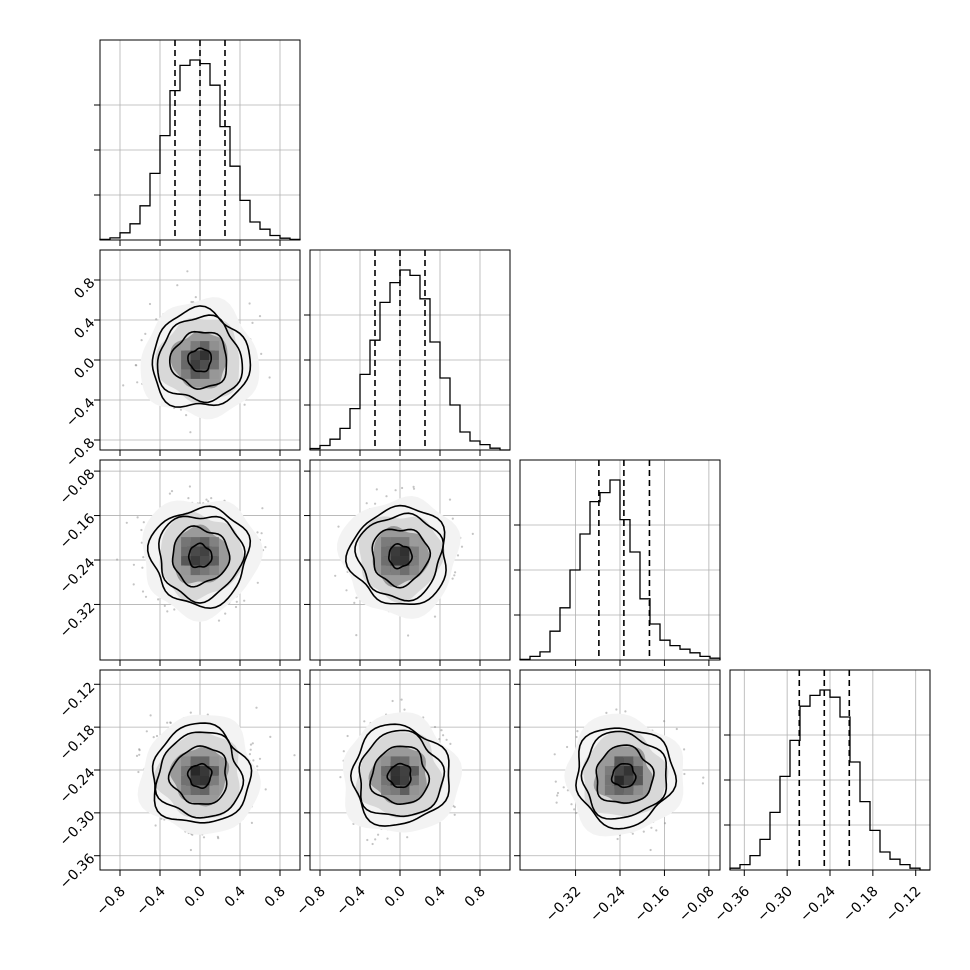  Describe the element at coordinates (78, 700) in the screenshot. I see `tick-label-y: −0.12` at that location.